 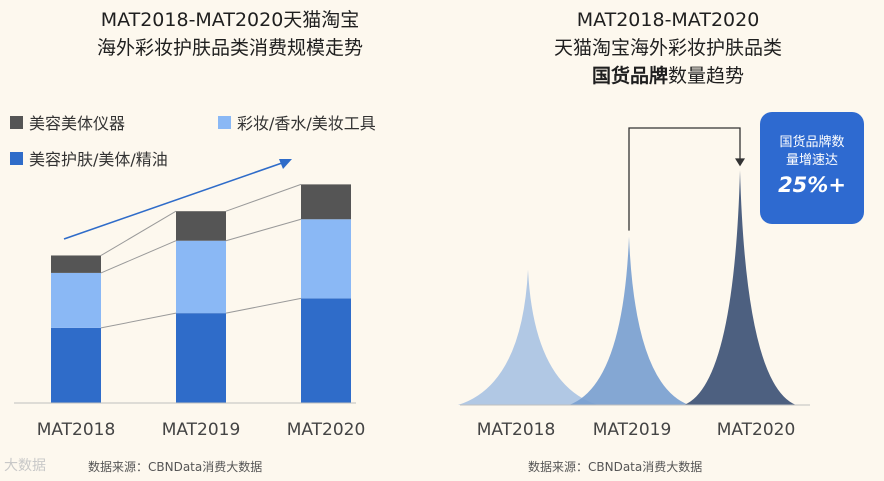 What do you see at coordinates (615, 467) in the screenshot?
I see `source-note-right: 数据来源：CBNData消费大数据` at bounding box center [615, 467].